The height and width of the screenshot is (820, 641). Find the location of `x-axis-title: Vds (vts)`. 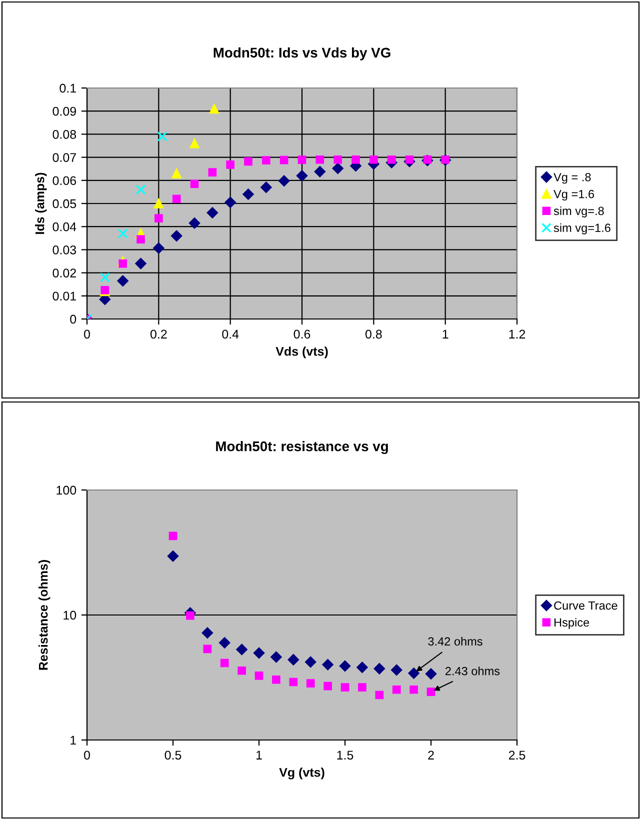

x-axis-title: Vds (vts) is located at coordinates (302, 352).